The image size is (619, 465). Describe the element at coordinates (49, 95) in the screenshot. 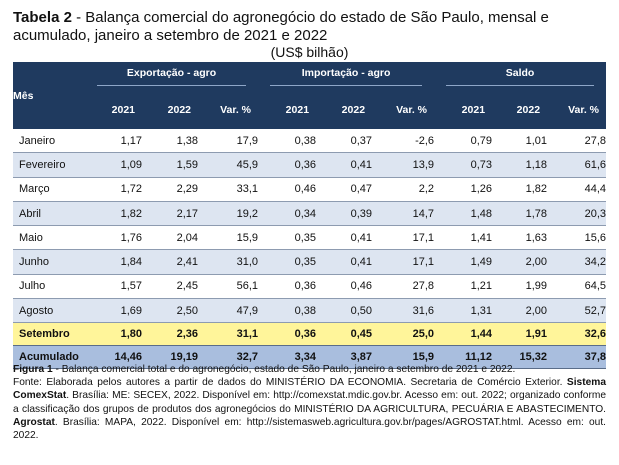

I see `month-header: Mês` at that location.